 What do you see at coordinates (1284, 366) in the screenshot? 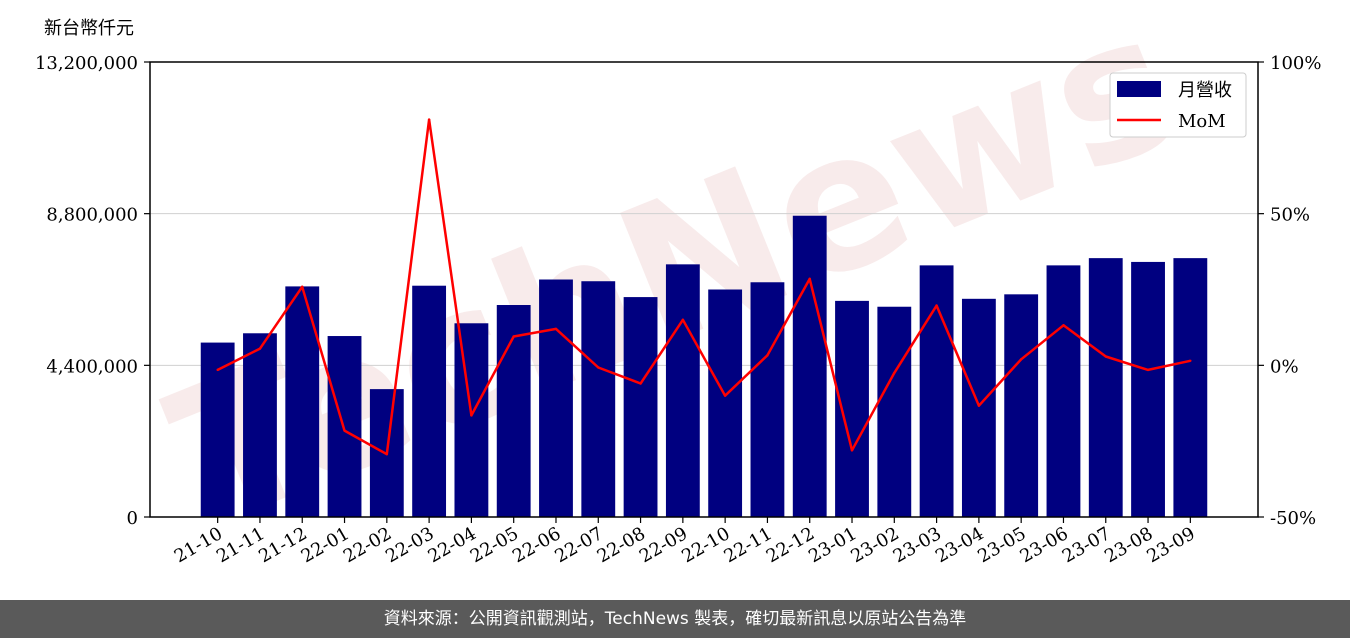
I see `right-tick-label: 0%` at bounding box center [1284, 366].